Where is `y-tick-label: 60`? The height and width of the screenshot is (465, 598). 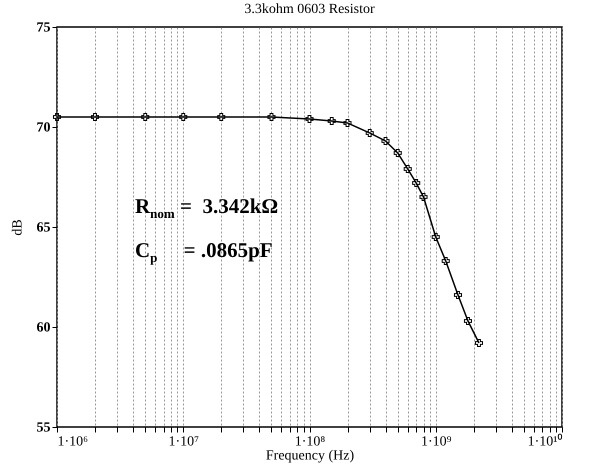 y-tick-label: 60 is located at coordinates (43, 328).